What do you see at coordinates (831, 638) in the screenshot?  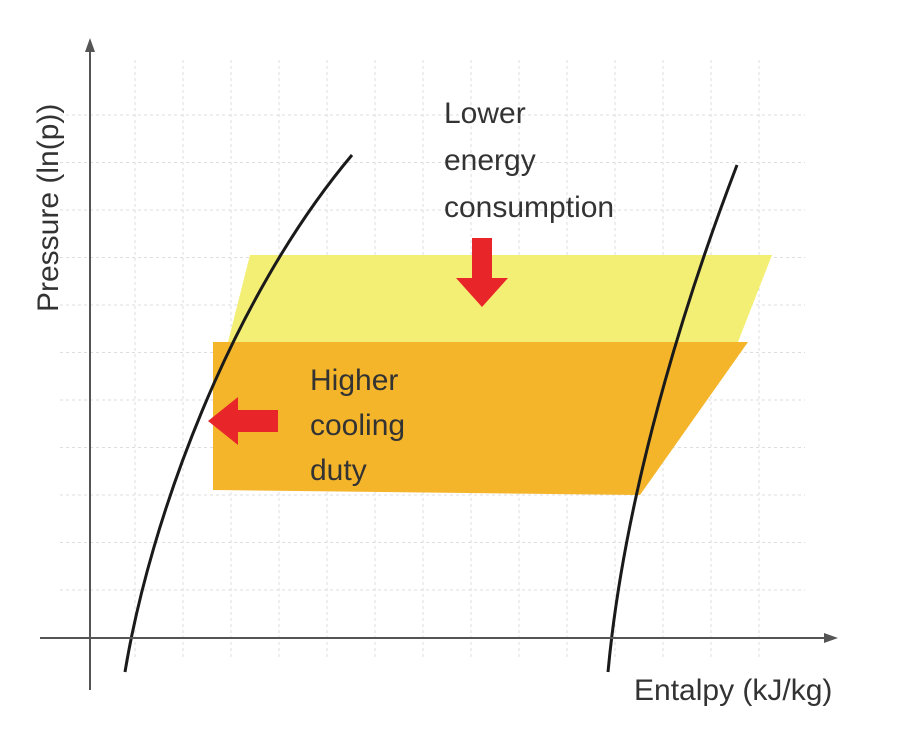 I see `x-axis-arrow` at bounding box center [831, 638].